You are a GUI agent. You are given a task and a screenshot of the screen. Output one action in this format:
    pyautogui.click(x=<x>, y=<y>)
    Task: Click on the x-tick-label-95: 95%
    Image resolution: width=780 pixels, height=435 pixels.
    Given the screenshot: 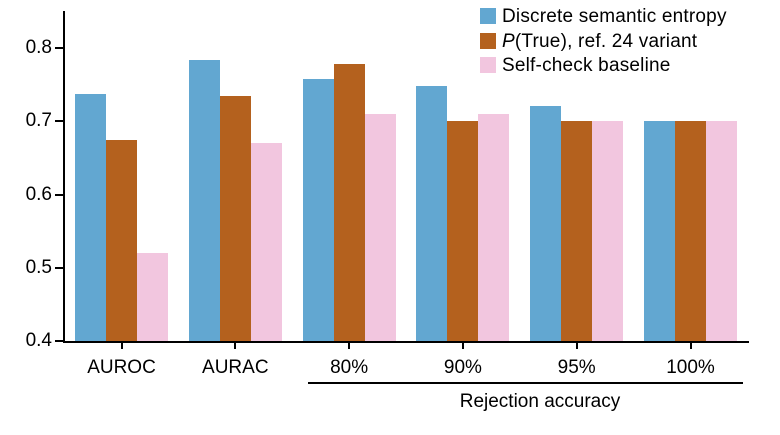 What is the action you would take?
    pyautogui.click(x=576, y=367)
    